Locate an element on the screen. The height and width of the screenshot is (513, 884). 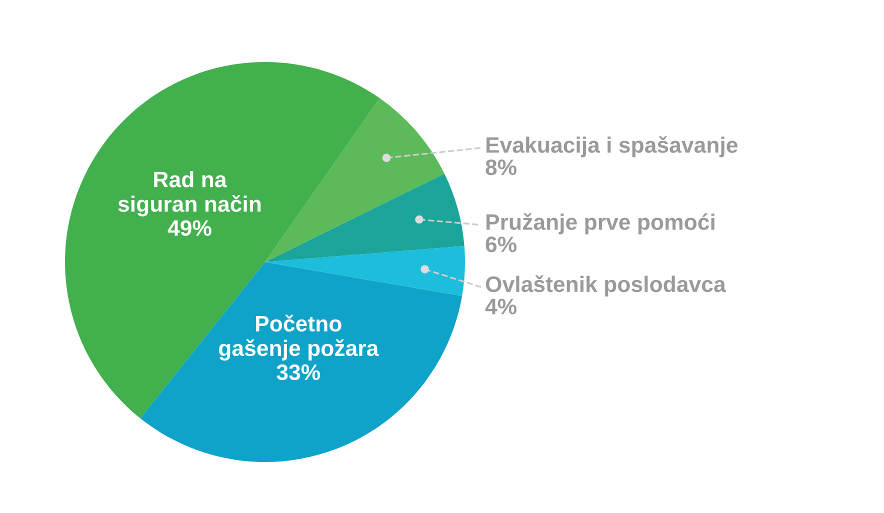
slice-label: Pružanje prve pomoći is located at coordinates (600, 223).